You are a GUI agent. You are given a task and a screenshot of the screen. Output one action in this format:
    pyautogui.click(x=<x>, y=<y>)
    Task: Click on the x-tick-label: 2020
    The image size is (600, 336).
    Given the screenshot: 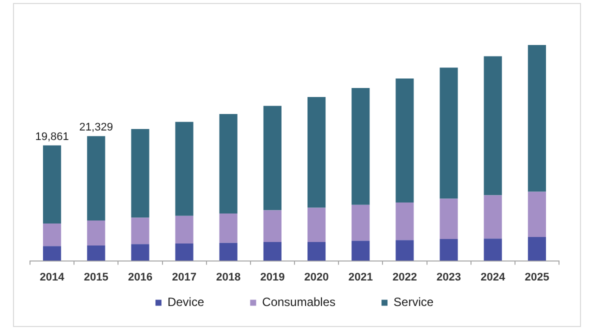 What is the action you would take?
    pyautogui.click(x=316, y=277)
    